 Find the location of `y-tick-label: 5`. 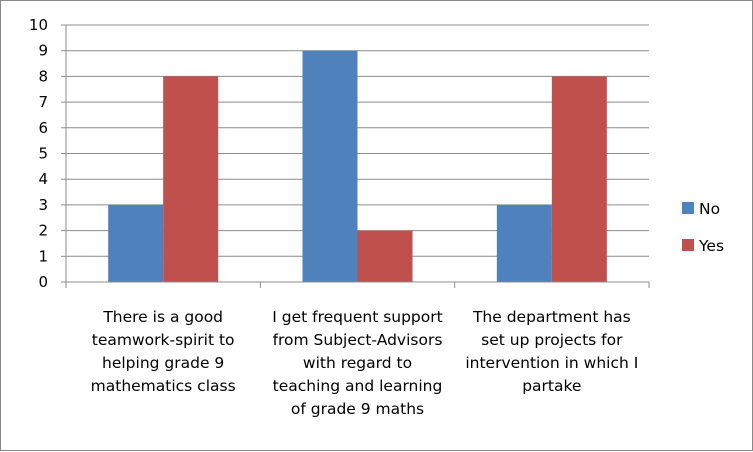

y-tick-label: 5 is located at coordinates (43, 154).